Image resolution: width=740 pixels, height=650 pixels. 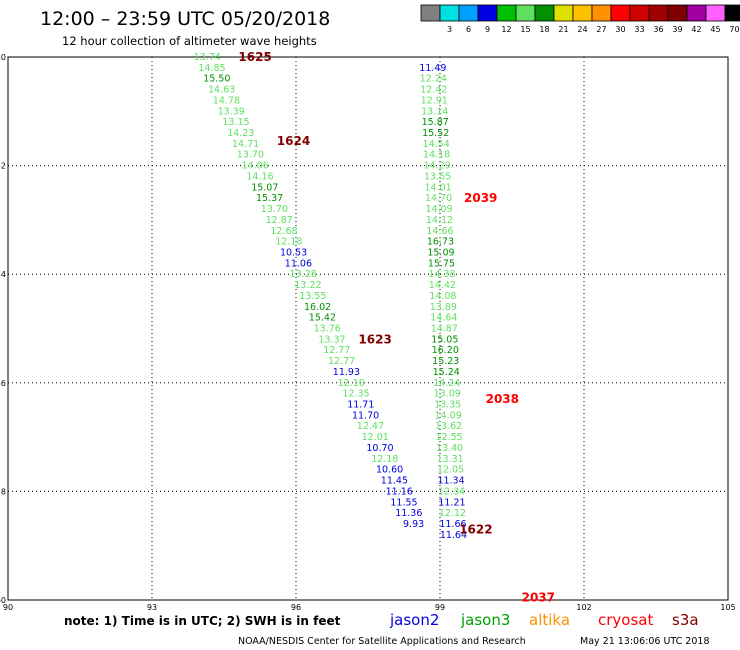 I want to click on swh-value-label: 13.62, so click(x=448, y=426).